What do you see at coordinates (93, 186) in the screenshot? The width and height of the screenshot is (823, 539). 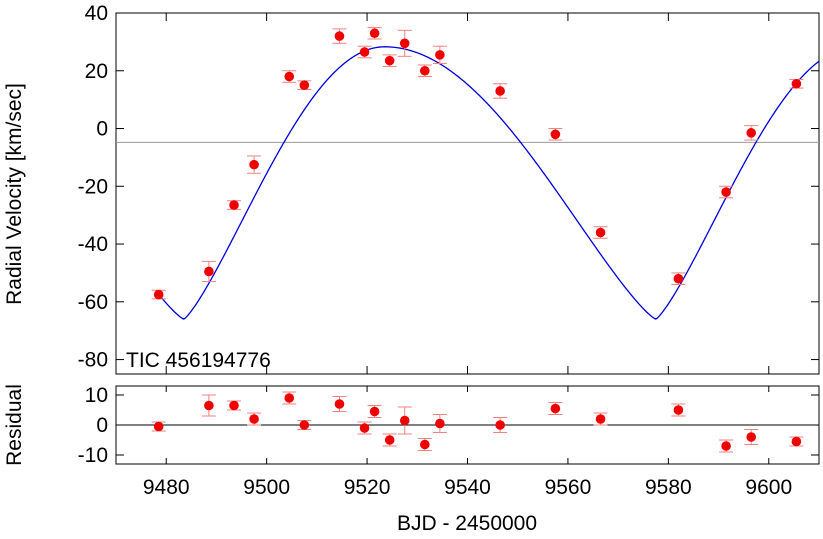 I see `top-y-tick-label: -20` at bounding box center [93, 186].